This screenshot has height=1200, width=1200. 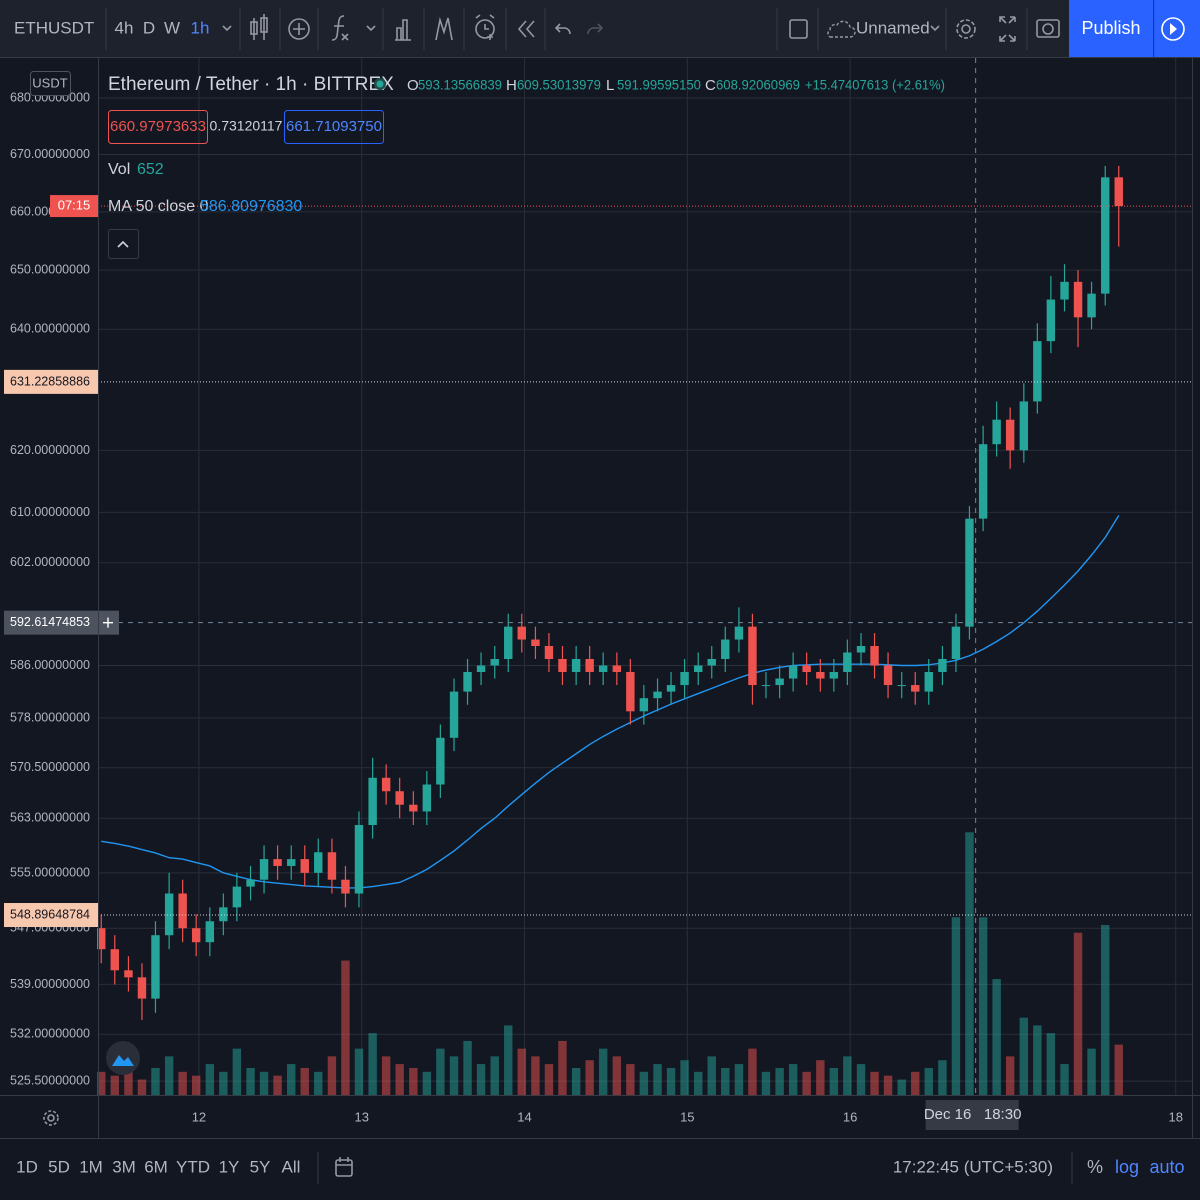 I want to click on candle-style-icon, so click(x=259, y=27).